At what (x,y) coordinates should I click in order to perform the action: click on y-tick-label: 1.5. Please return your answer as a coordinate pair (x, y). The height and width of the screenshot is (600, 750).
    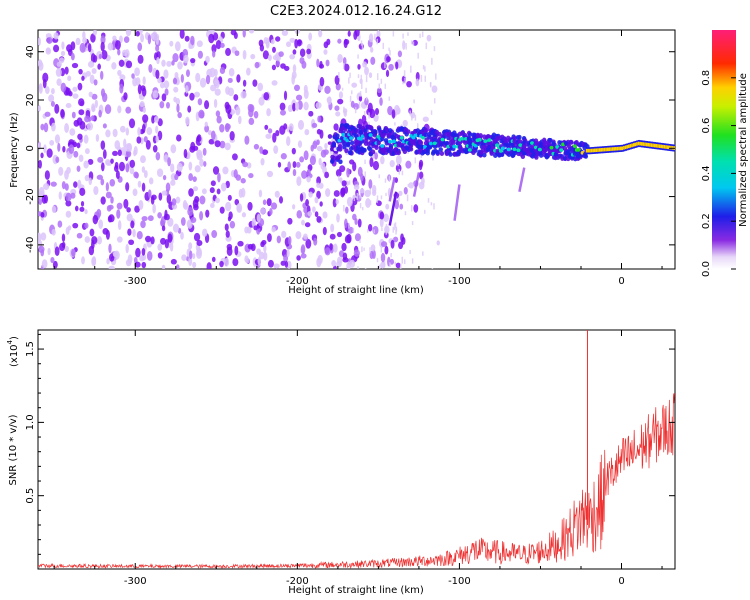
    Looking at the image, I should click on (30, 349).